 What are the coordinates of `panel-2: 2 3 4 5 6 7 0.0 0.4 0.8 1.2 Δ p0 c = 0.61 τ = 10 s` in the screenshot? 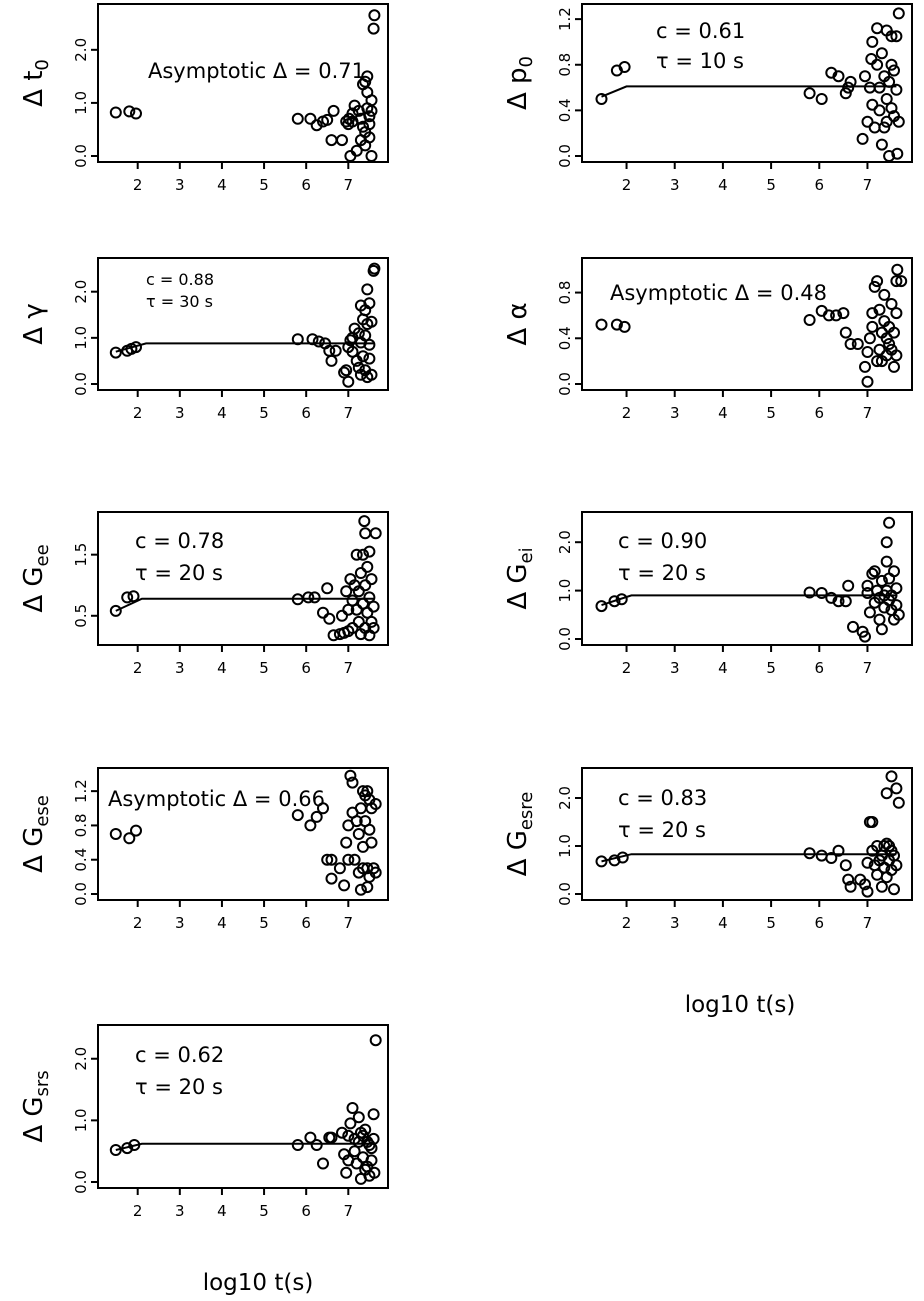 It's located at (708, 98).